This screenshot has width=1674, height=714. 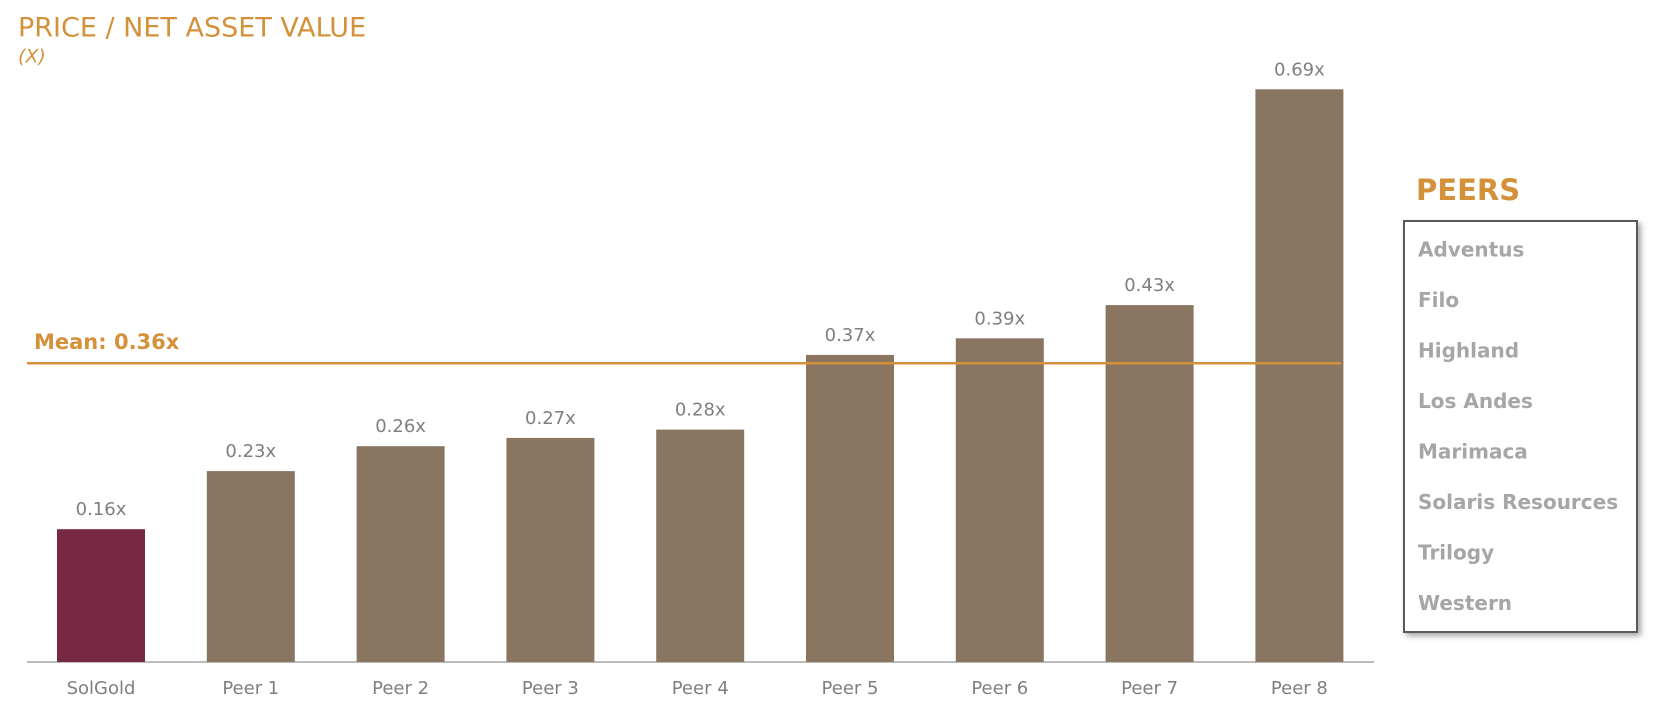 I want to click on x-tick-label: Peer 4, so click(x=700, y=688).